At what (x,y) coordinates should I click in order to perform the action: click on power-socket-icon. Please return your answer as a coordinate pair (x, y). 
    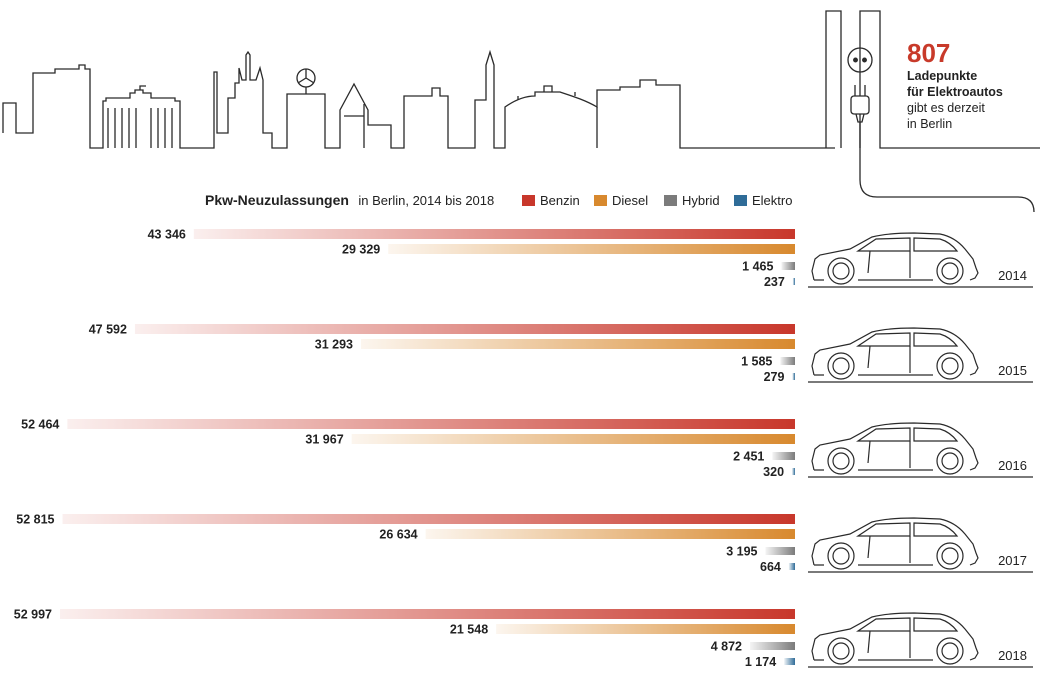
    Looking at the image, I should click on (860, 60).